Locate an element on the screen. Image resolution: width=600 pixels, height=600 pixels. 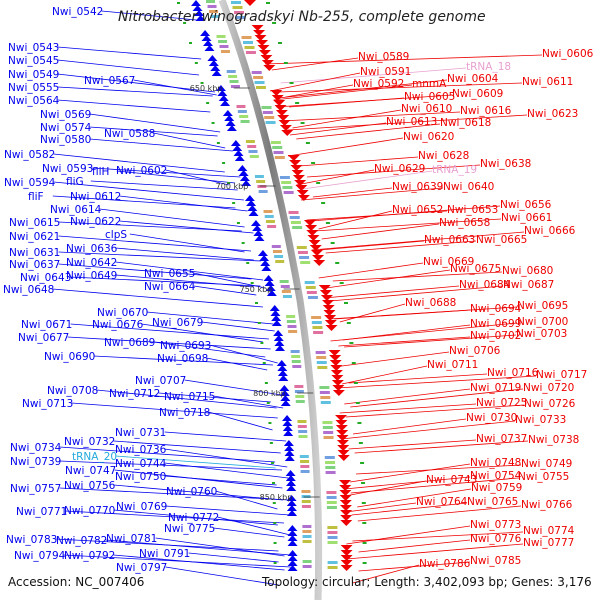
gene-label: Nwi_0756 is located at coordinates (90, 486).